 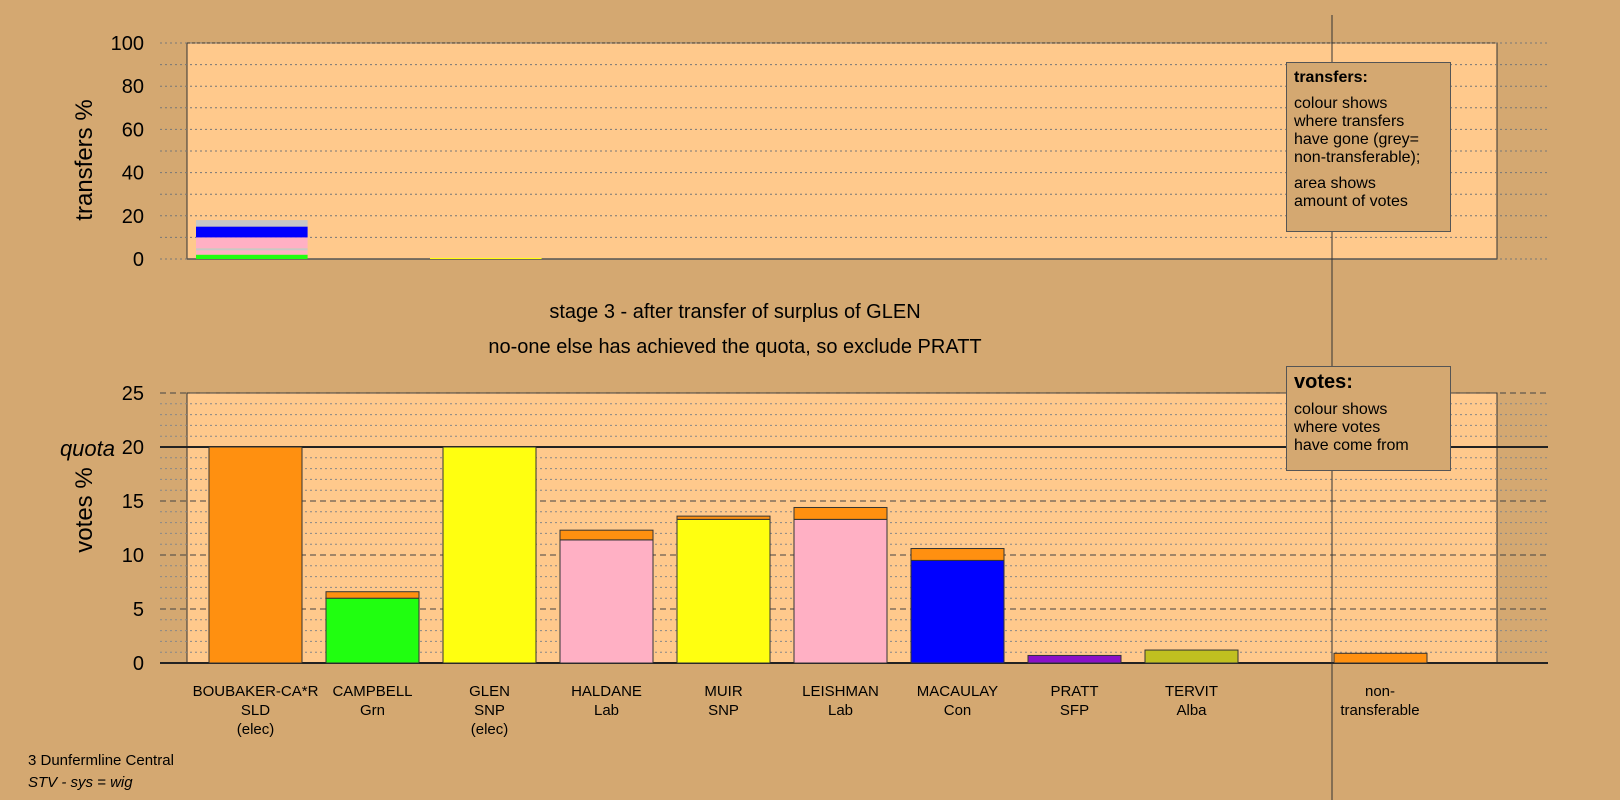 What do you see at coordinates (1356, 139) in the screenshot?
I see `transfers-legend-text-3: have gone (grey=` at bounding box center [1356, 139].